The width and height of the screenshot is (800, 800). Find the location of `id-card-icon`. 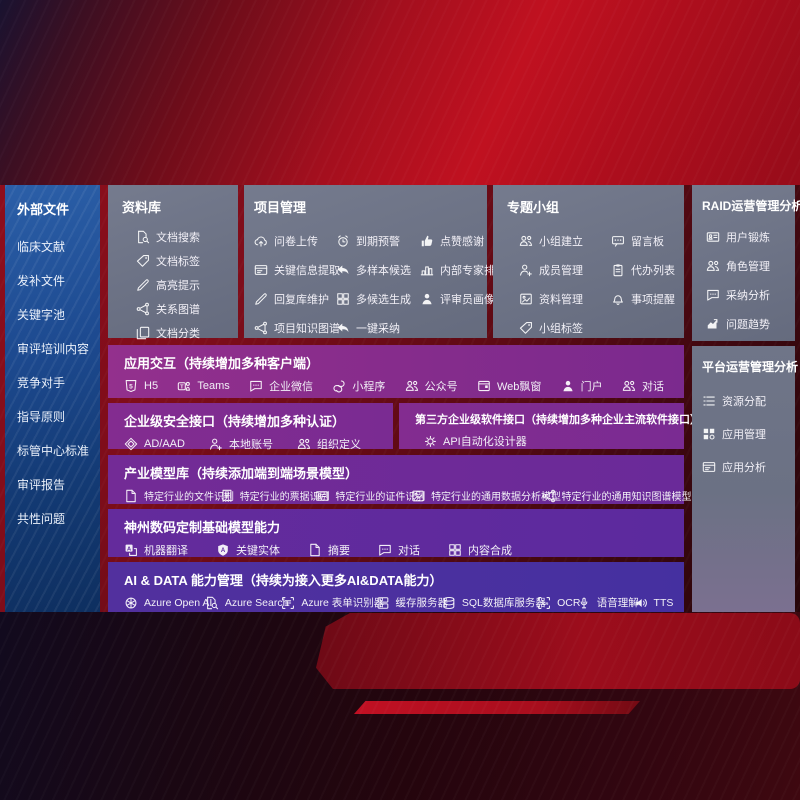

id-card-icon is located at coordinates (322, 496).